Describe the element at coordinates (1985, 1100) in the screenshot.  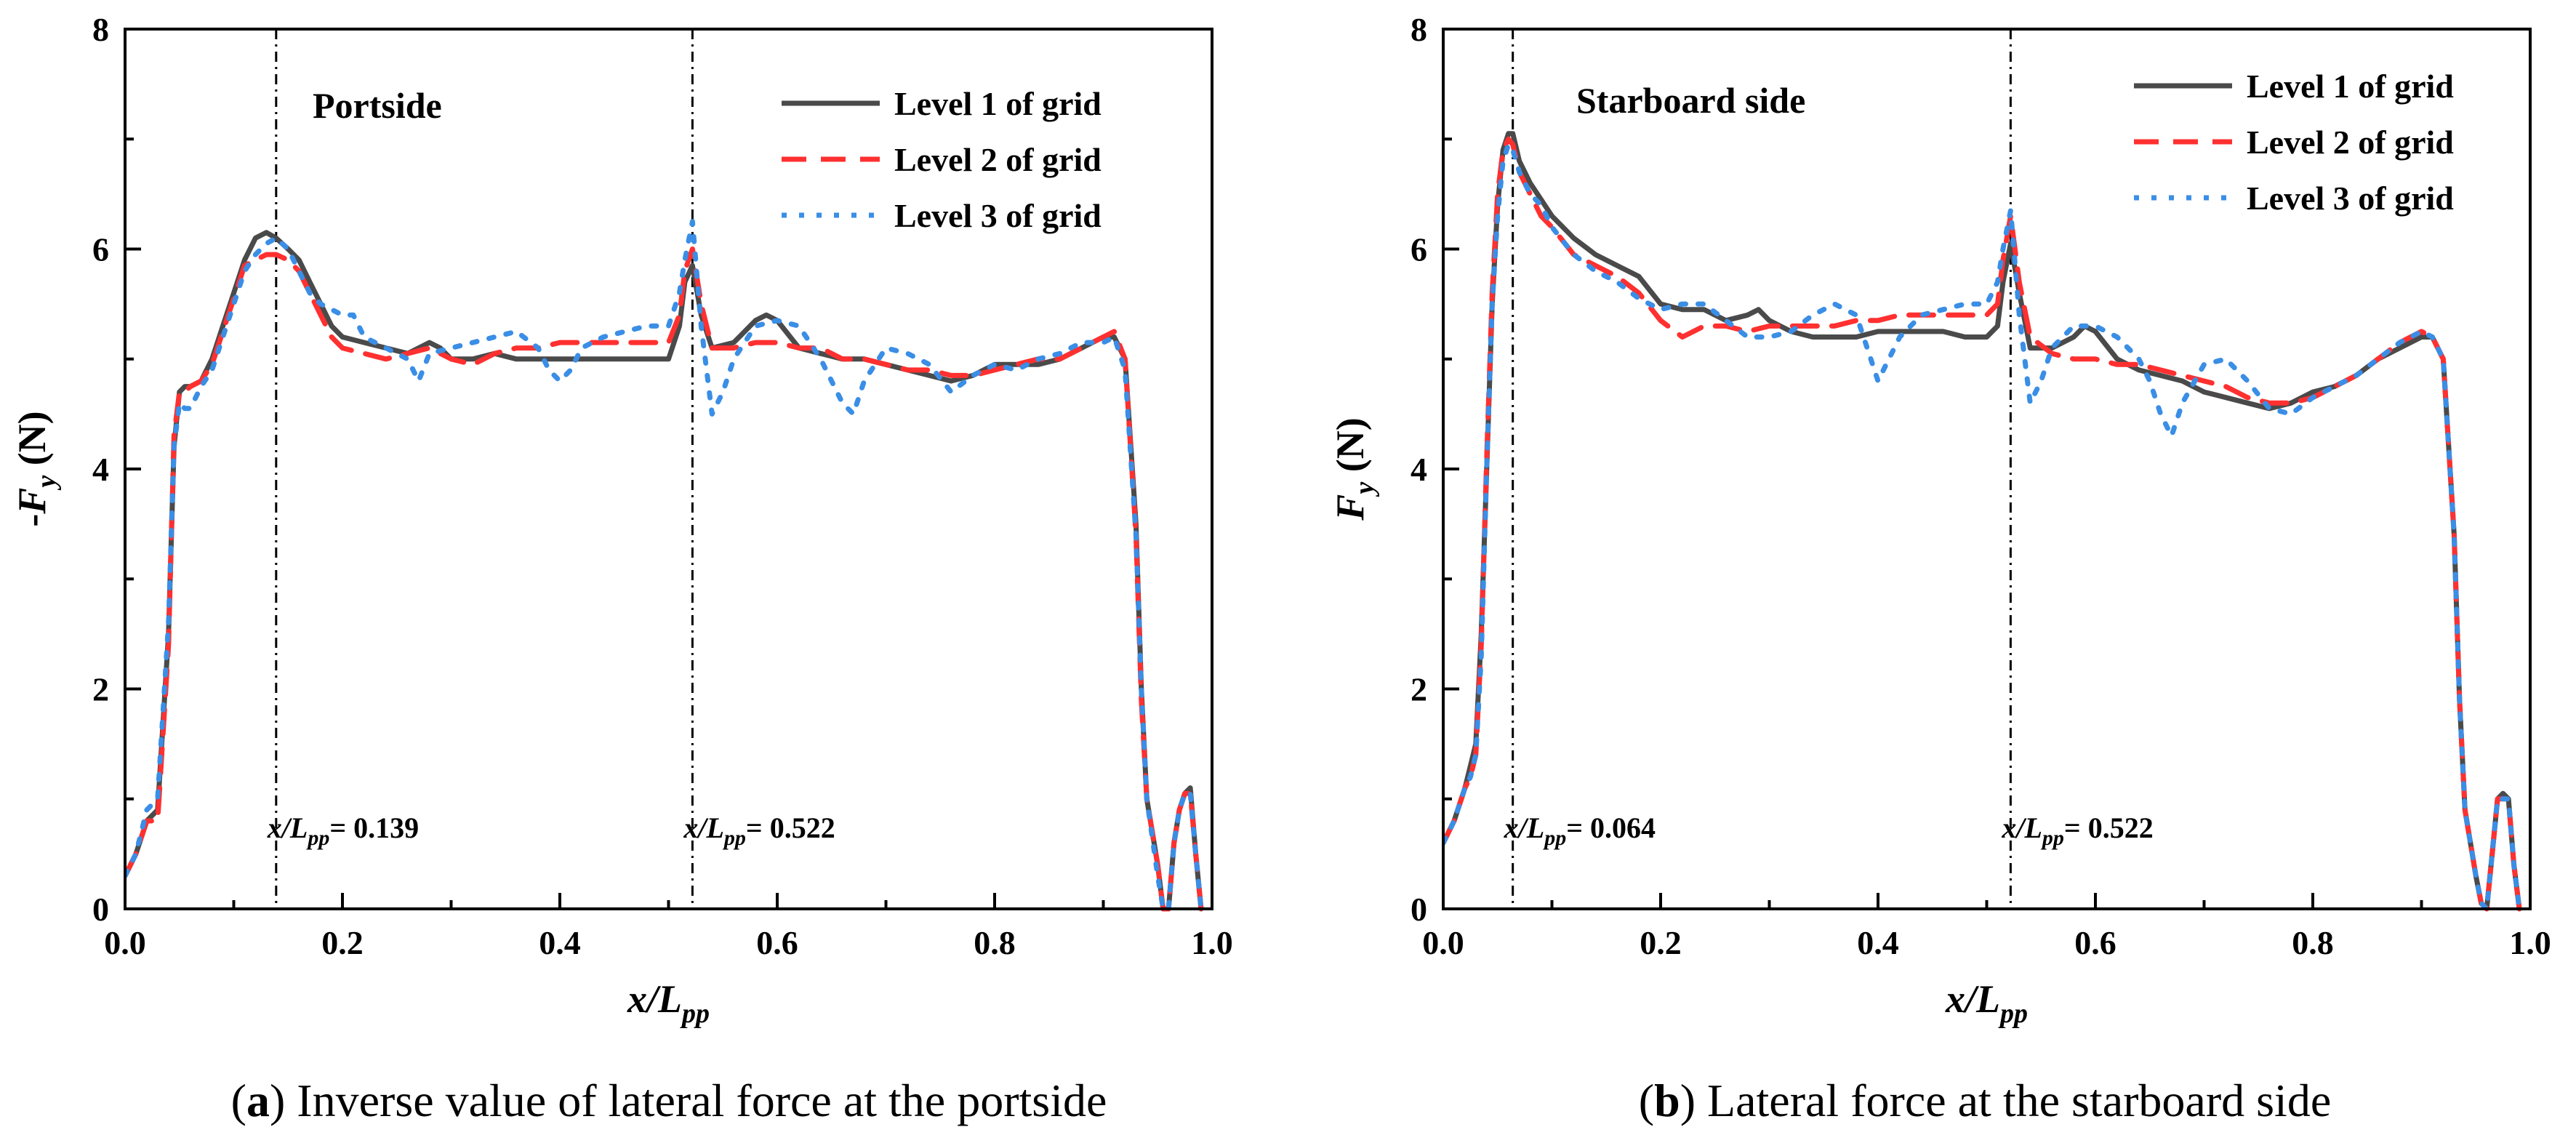
I see `panel-caption: (b) Lateral force at the starboard side` at that location.